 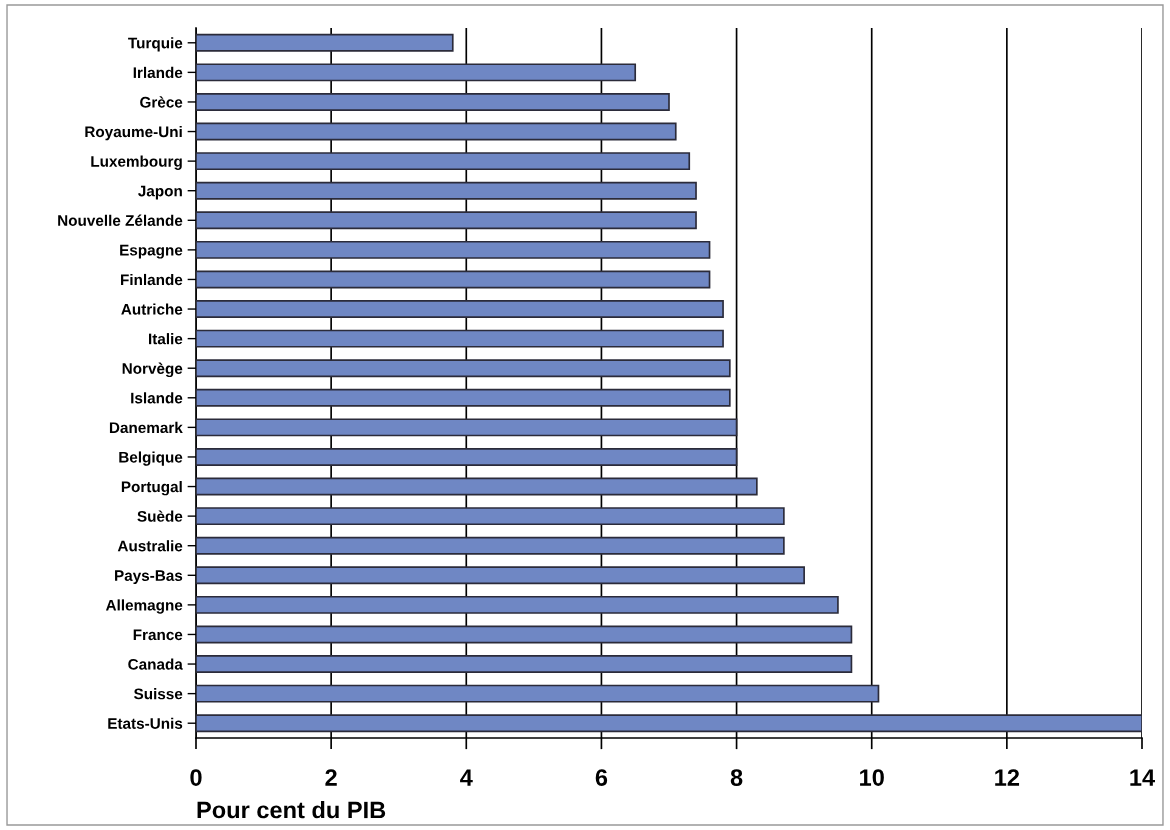 What do you see at coordinates (160, 192) in the screenshot?
I see `y-tick-label: Japon` at bounding box center [160, 192].